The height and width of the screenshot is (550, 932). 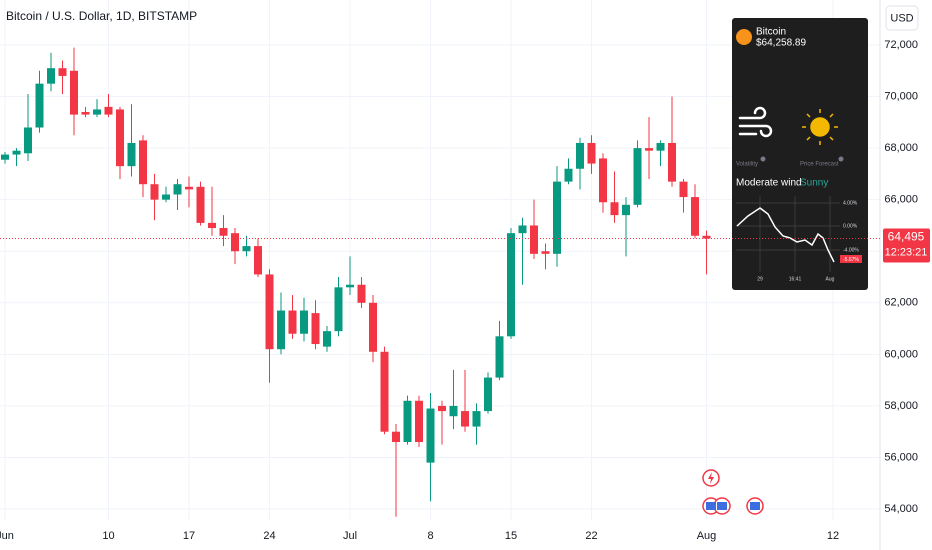 I want to click on event-icons, so click(x=733, y=492).